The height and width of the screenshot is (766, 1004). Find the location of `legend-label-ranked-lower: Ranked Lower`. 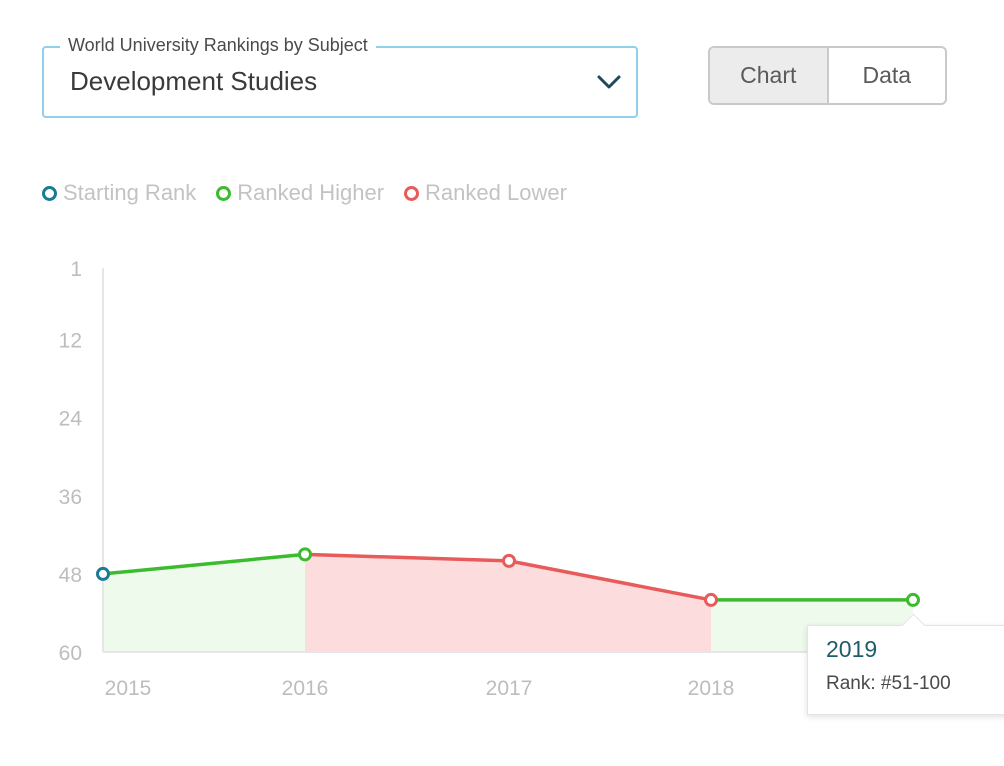

legend-label-ranked-lower: Ranked Lower is located at coordinates (496, 192).